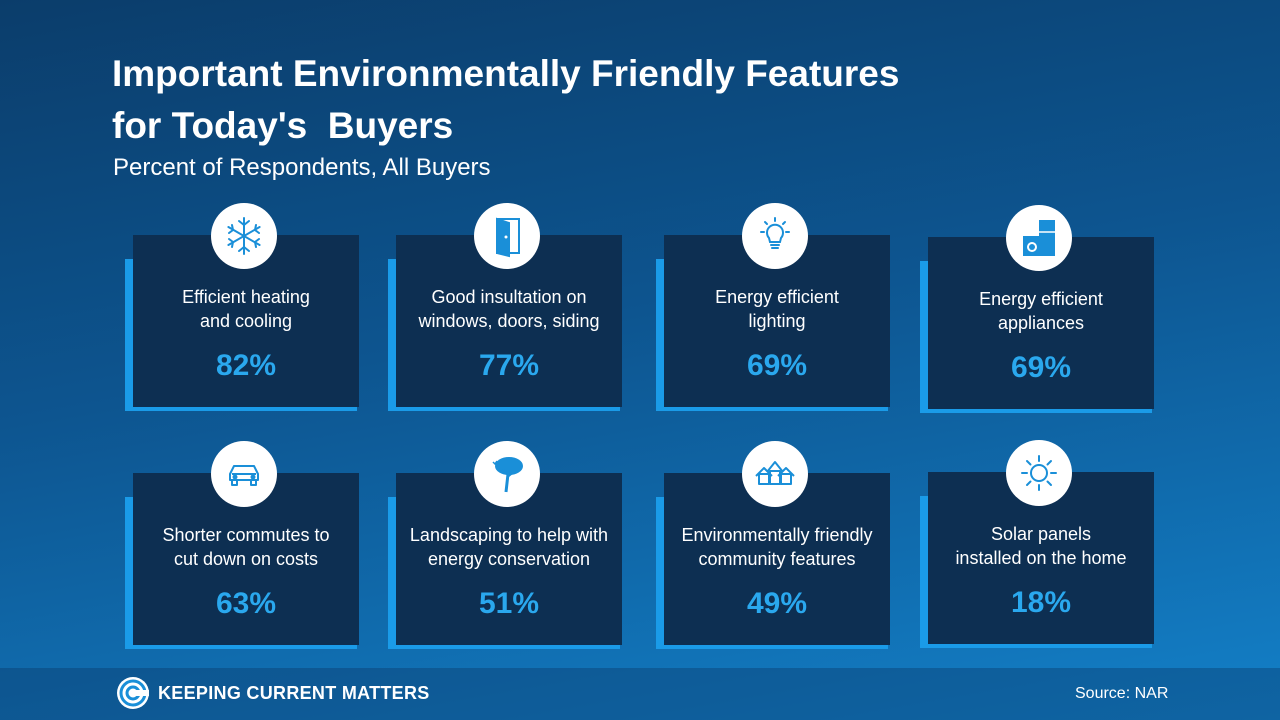 The image size is (1280, 720). I want to click on card-label: Shorter commutes to cut down on costs, so click(246, 547).